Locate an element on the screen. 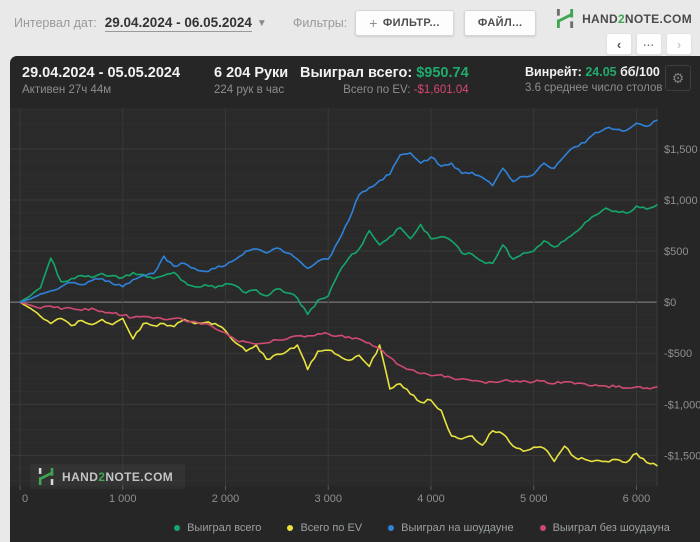 This screenshot has width=700, height=542. date-range-dropdown: 29.04.2024 - 06.05.2024 ▼ is located at coordinates (185, 23).